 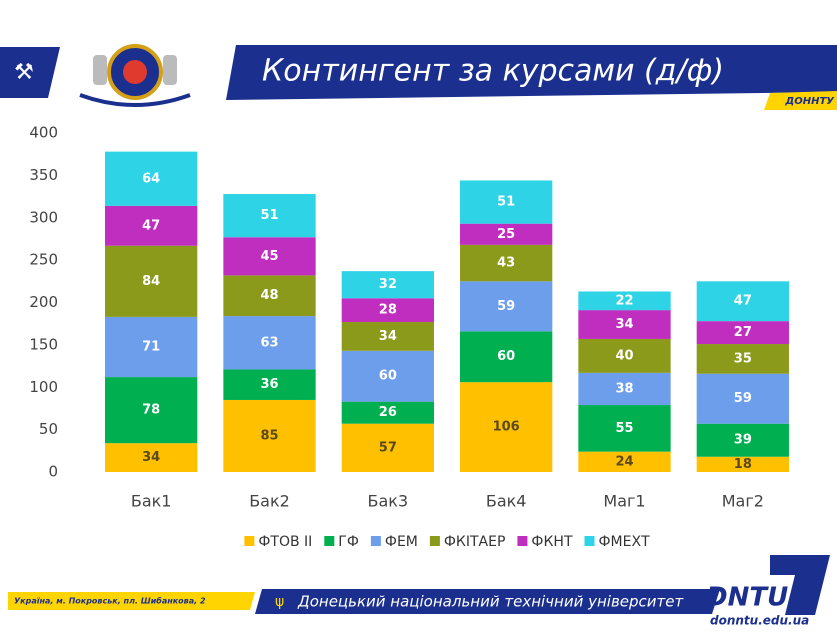 I want to click on legend-label: ФКНТ, so click(x=552, y=542).